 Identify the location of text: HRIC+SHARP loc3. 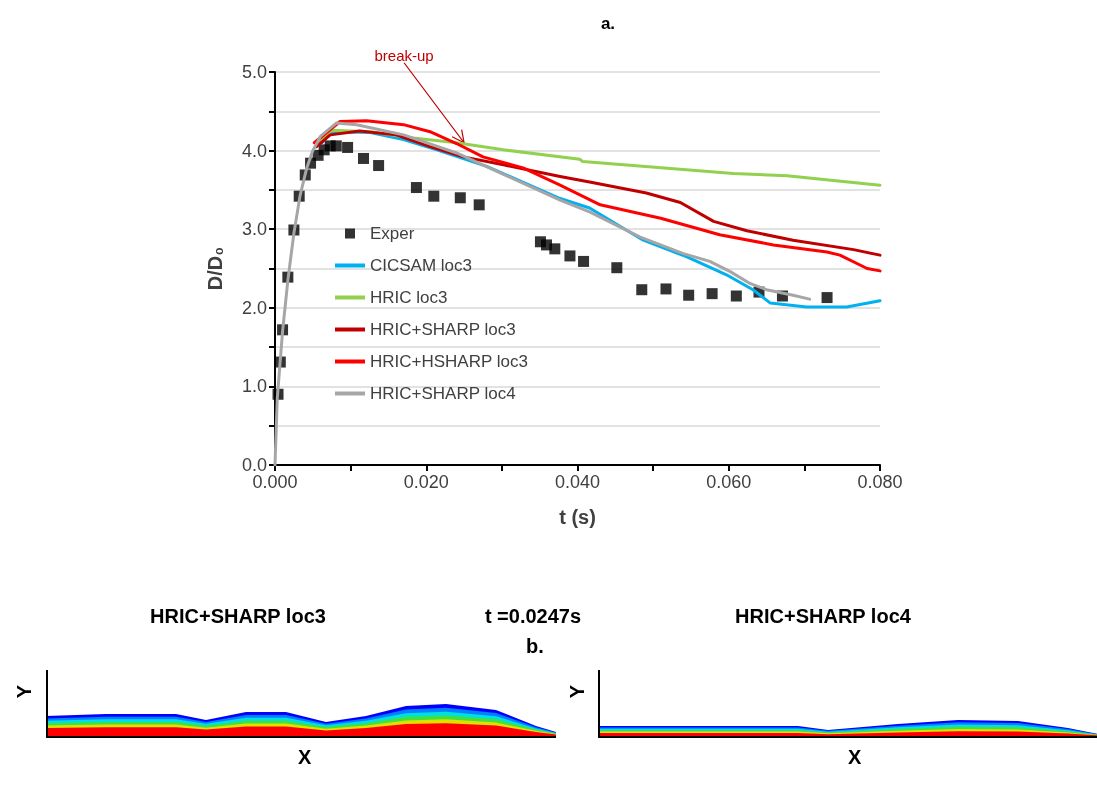
(238, 616).